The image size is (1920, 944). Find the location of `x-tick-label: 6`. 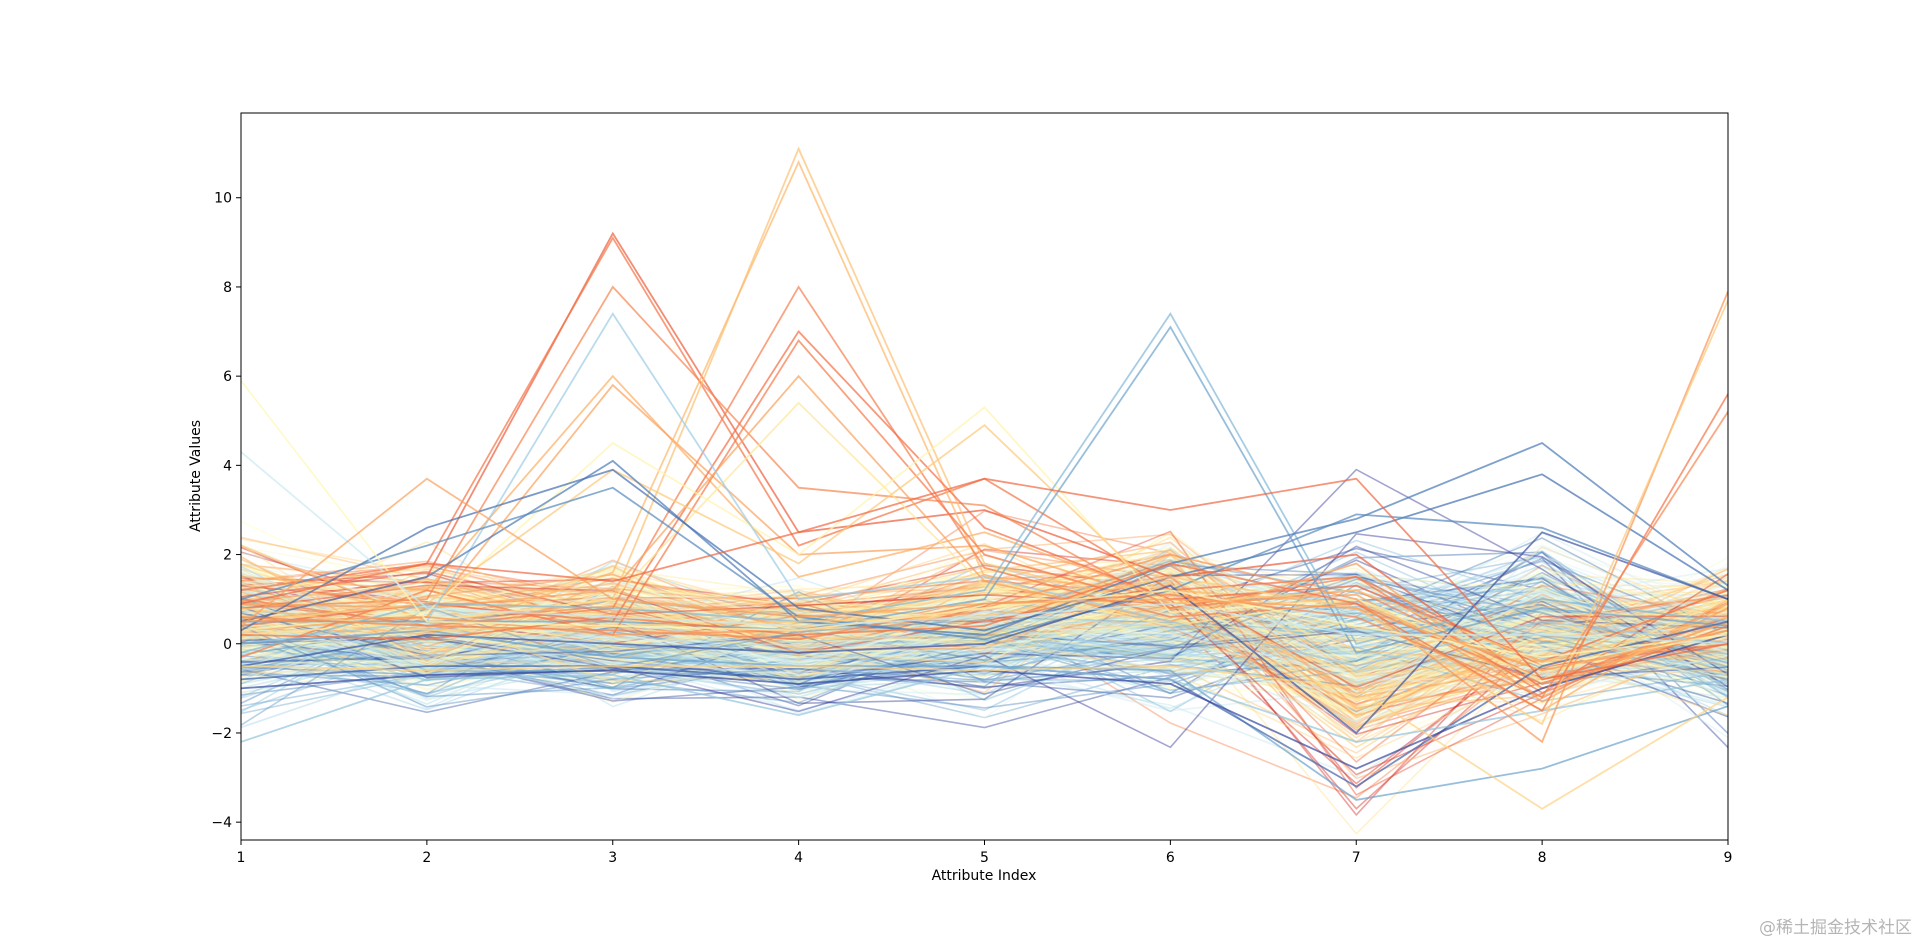

x-tick-label: 6 is located at coordinates (1170, 858).